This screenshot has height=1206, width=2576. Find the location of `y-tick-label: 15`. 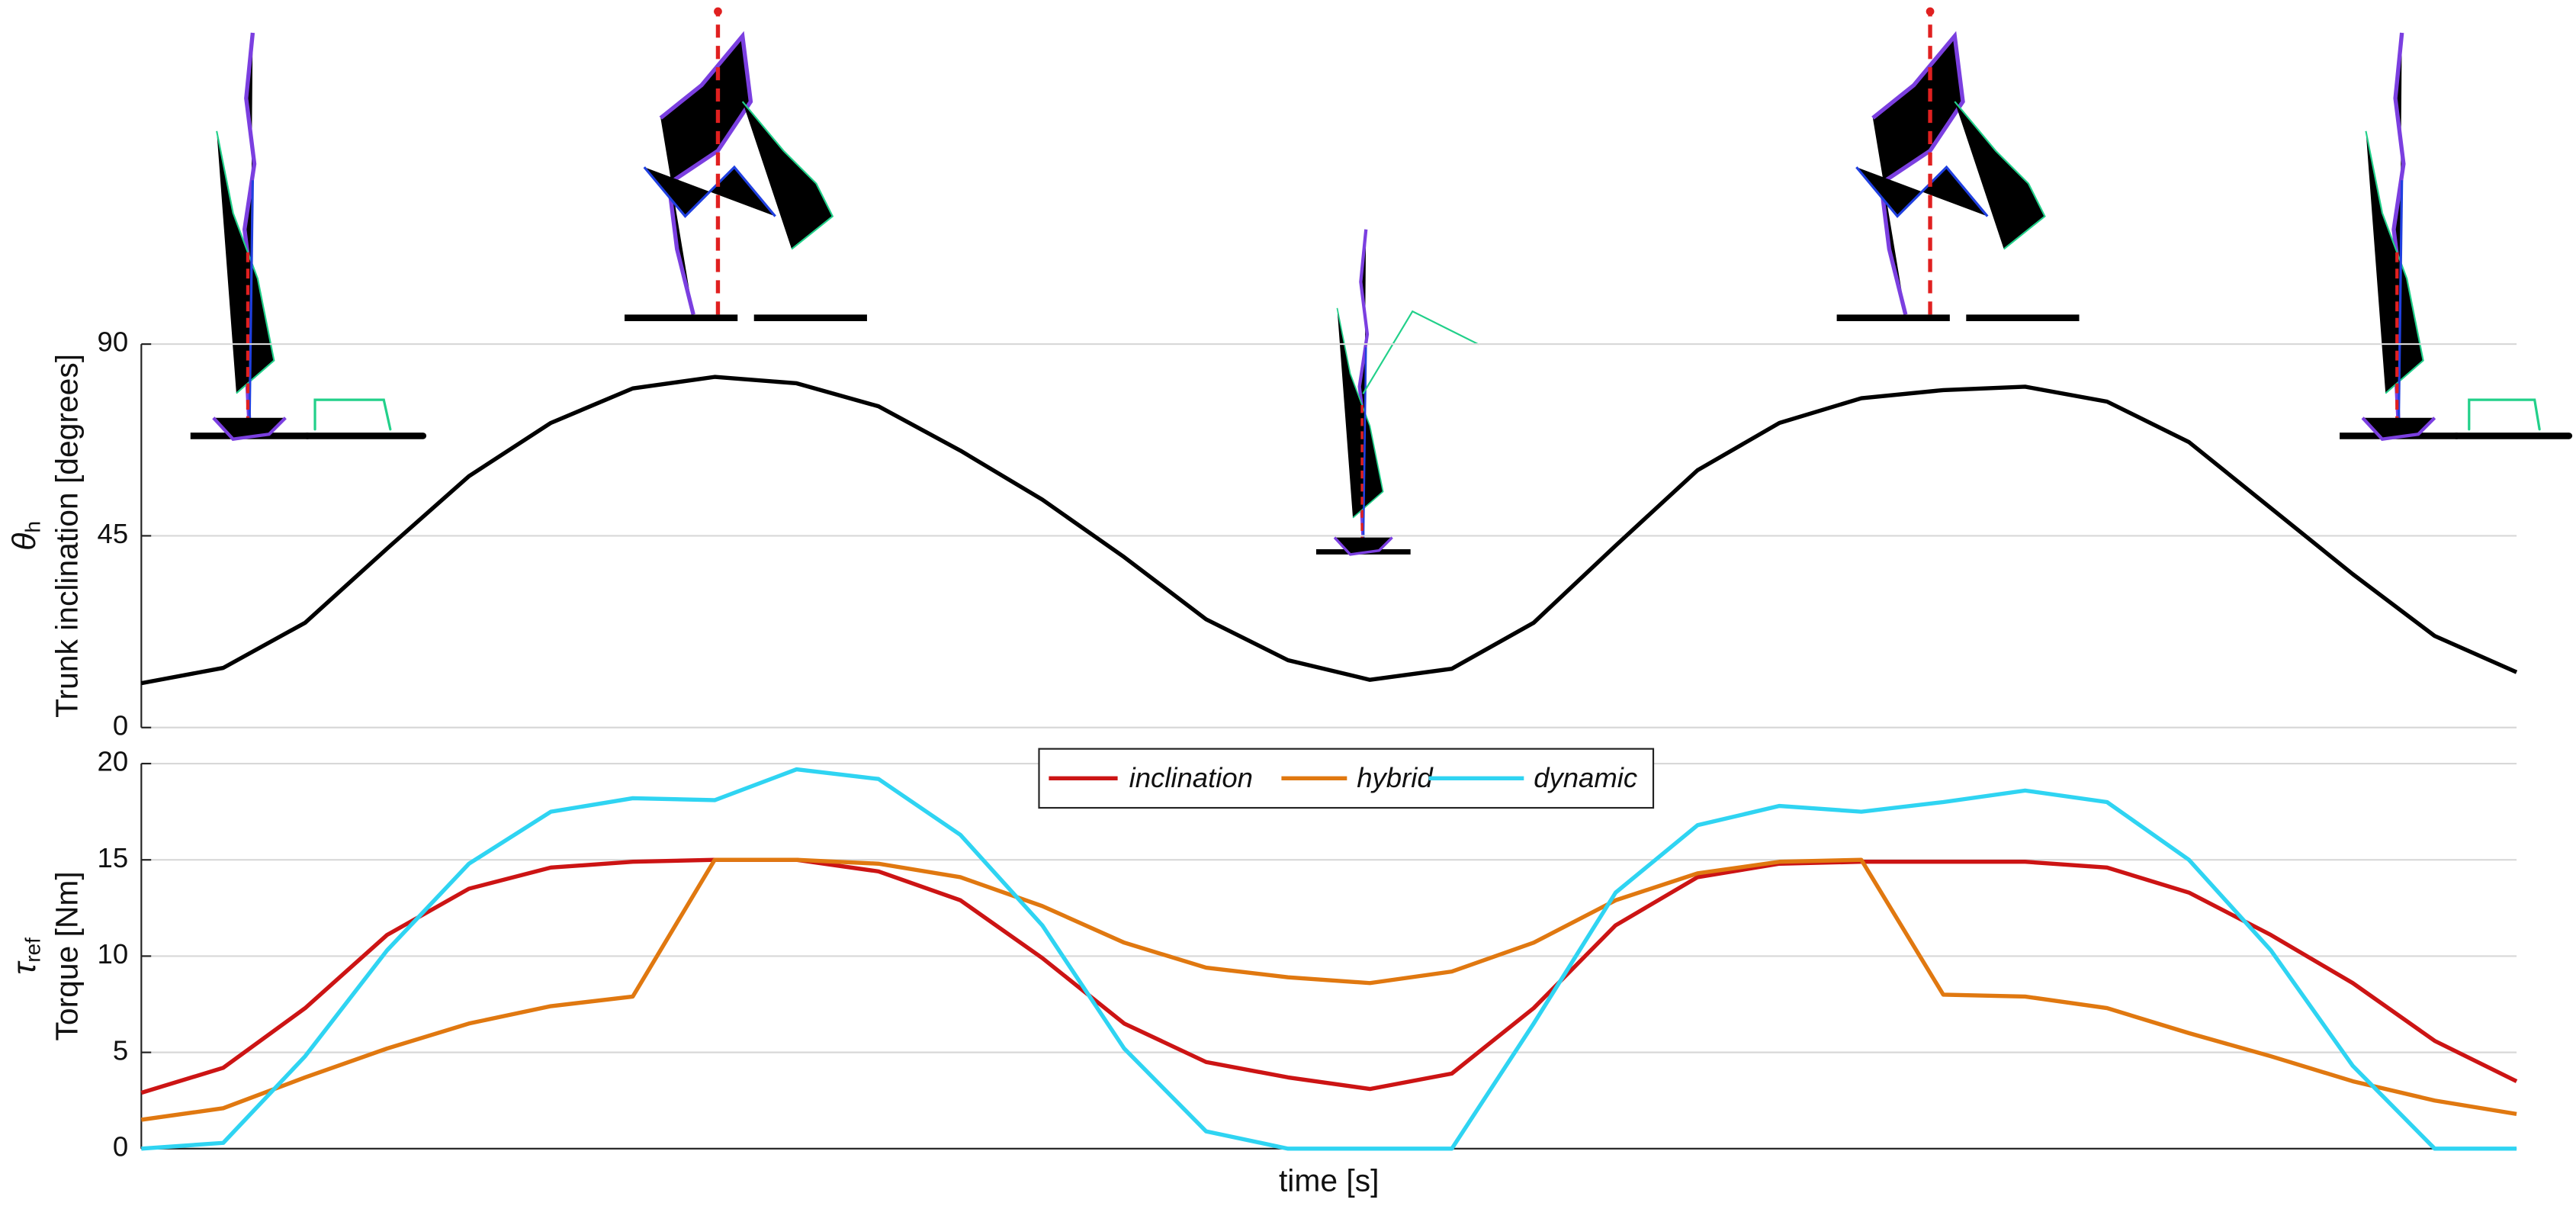

y-tick-label: 15 is located at coordinates (113, 857).